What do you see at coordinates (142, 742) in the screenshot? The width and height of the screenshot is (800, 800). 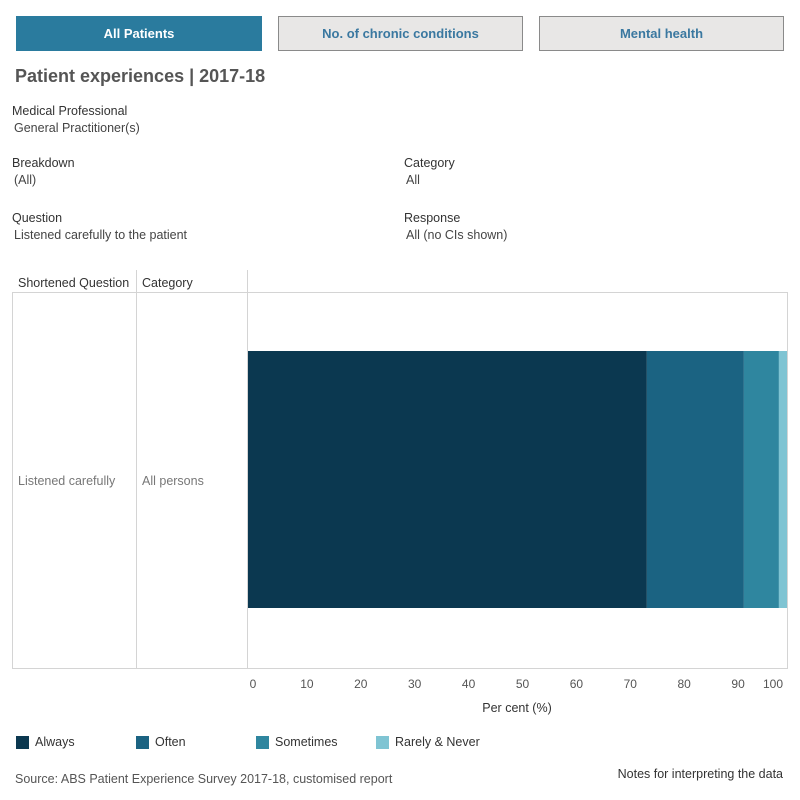 I see `legend-swatch-often` at bounding box center [142, 742].